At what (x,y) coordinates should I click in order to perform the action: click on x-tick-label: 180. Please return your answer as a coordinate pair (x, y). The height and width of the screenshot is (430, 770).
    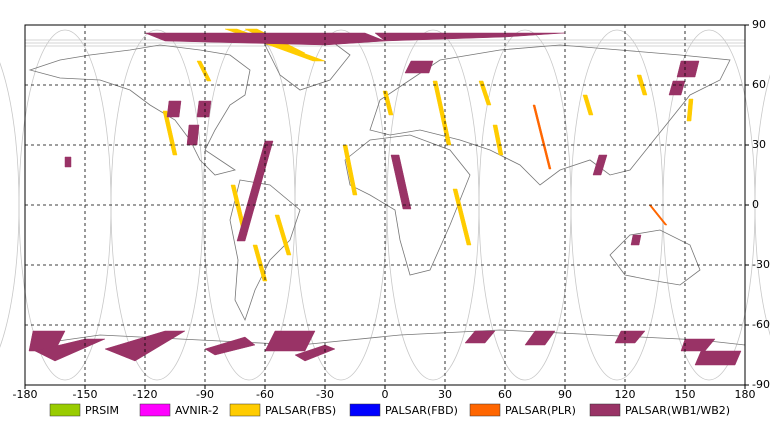
    Looking at the image, I should click on (745, 394).